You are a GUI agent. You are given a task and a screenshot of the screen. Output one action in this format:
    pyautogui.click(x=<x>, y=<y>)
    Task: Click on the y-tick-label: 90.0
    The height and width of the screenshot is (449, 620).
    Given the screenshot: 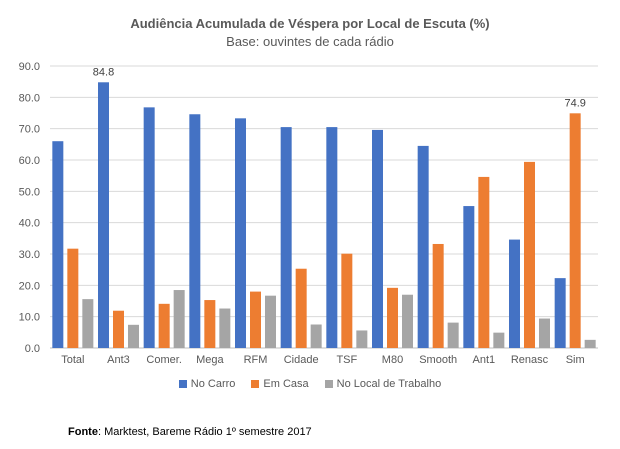 What is the action you would take?
    pyautogui.click(x=29, y=67)
    